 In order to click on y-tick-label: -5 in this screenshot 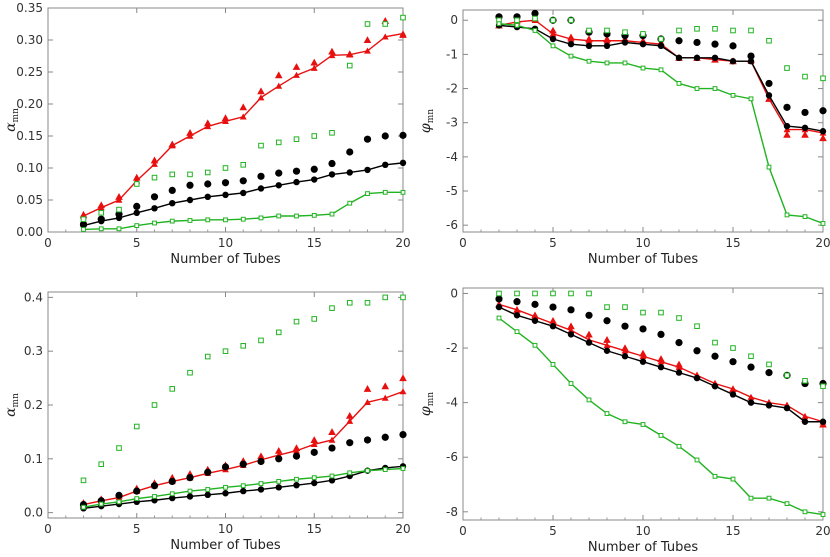, I will do `click(452, 191)`.